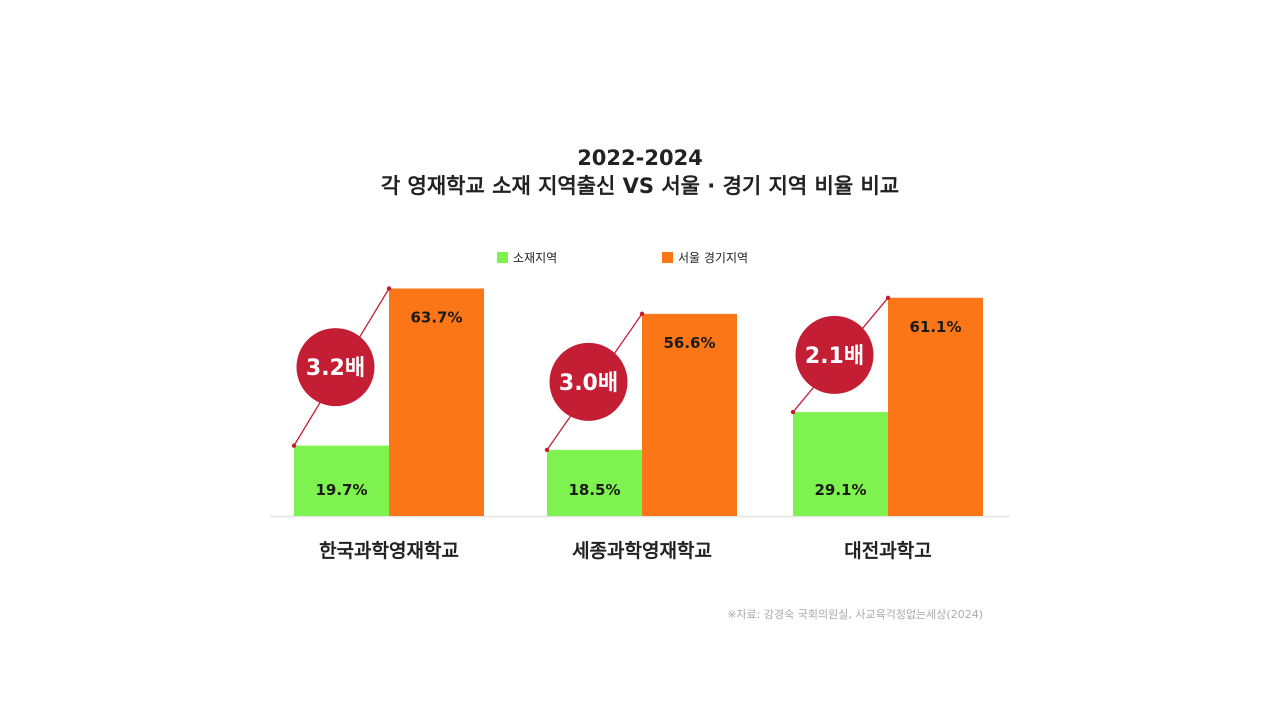  What do you see at coordinates (341, 490) in the screenshot?
I see `value-label-local-0: 19.7%` at bounding box center [341, 490].